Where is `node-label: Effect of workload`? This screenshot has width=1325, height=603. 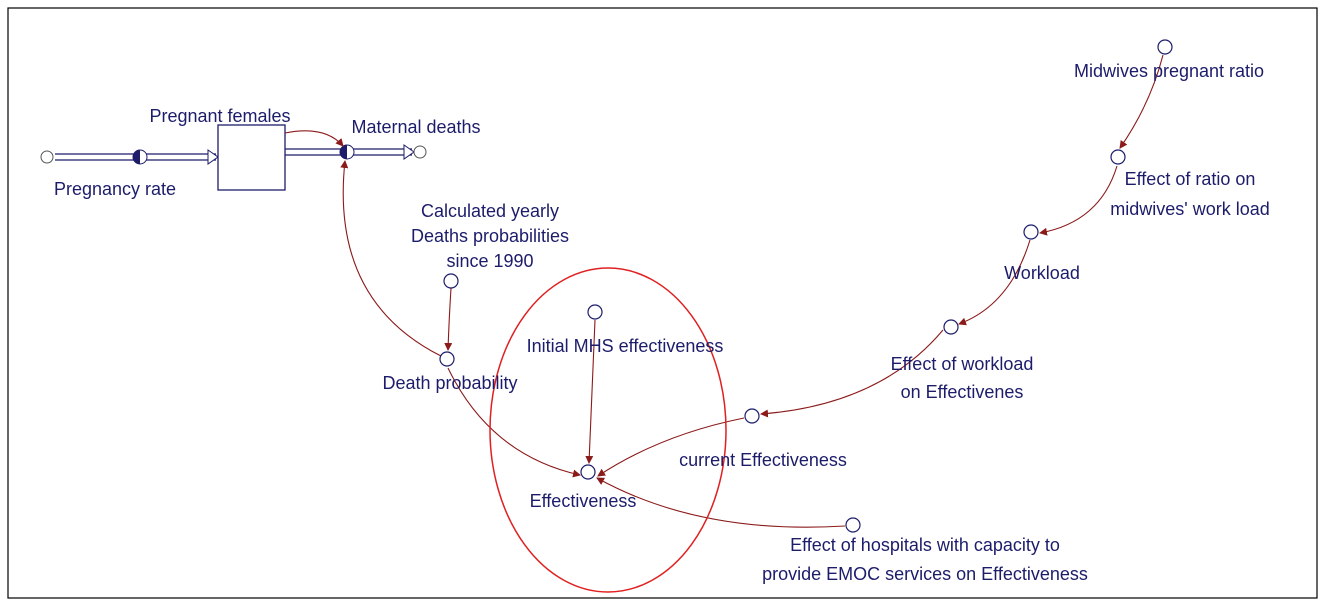
node-label: Effect of workload is located at coordinates (962, 364).